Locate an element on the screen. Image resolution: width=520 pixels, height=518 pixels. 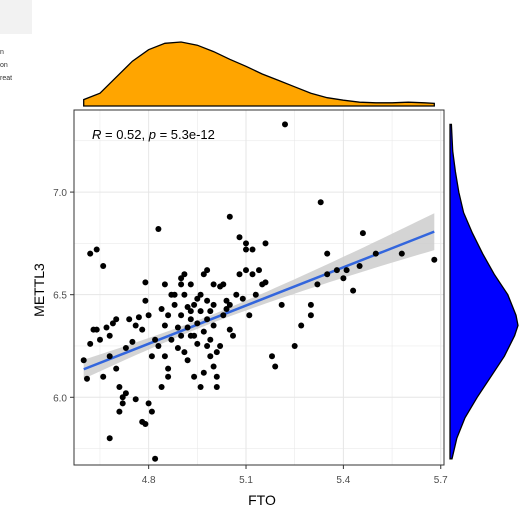
legend-text-2: on is located at coordinates (4, 65).